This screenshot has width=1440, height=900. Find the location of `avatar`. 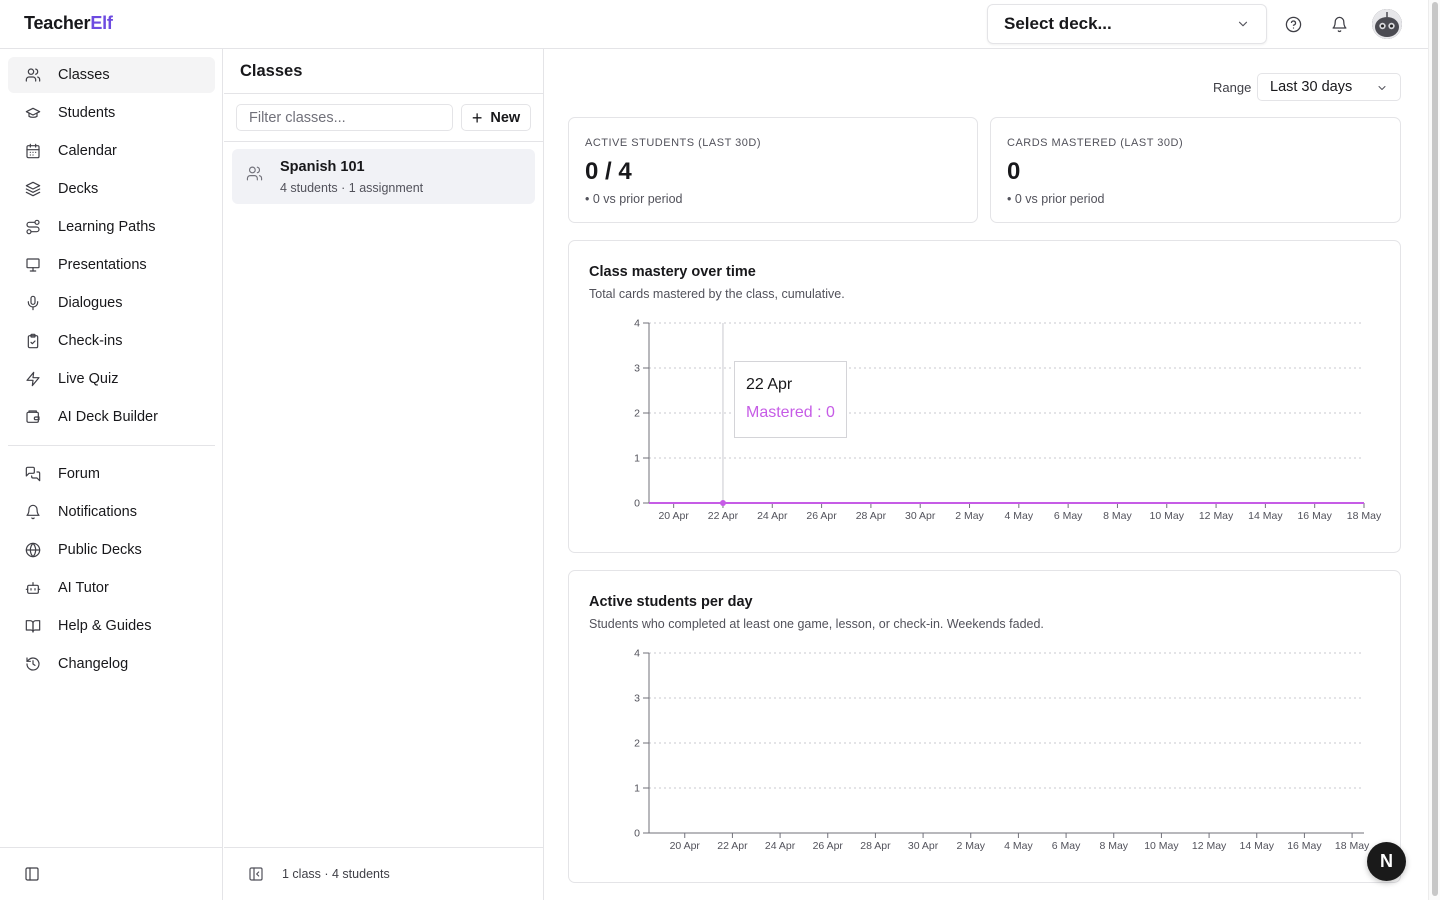

avatar is located at coordinates (1387, 24).